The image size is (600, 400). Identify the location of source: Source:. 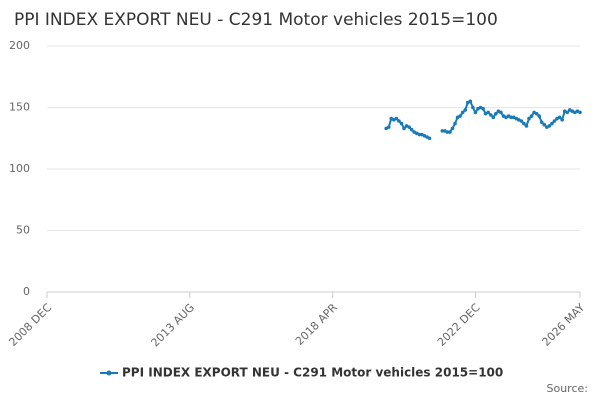
(568, 388).